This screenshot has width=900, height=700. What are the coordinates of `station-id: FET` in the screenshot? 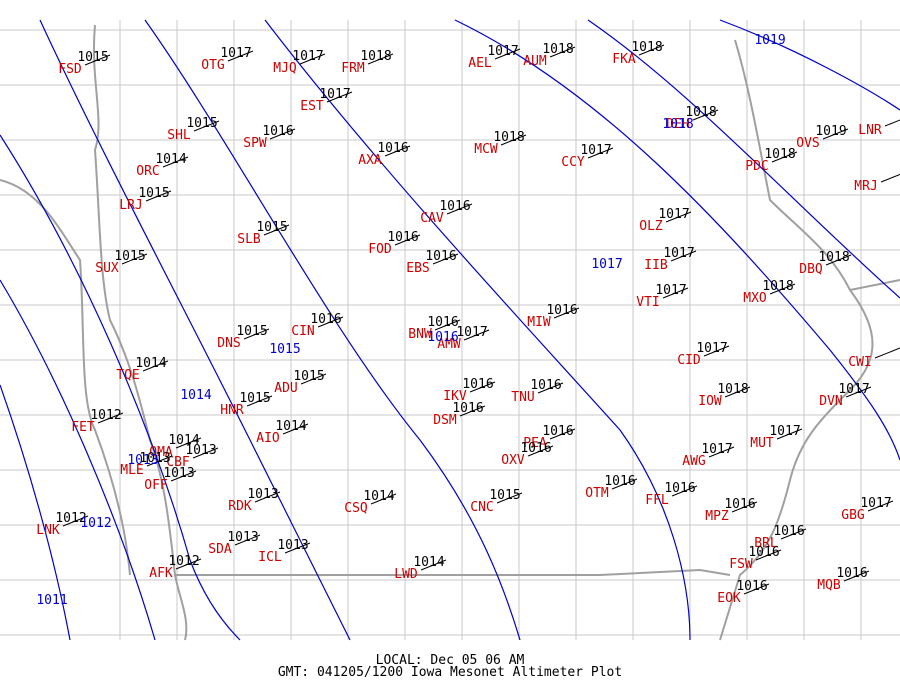 It's located at (83, 427).